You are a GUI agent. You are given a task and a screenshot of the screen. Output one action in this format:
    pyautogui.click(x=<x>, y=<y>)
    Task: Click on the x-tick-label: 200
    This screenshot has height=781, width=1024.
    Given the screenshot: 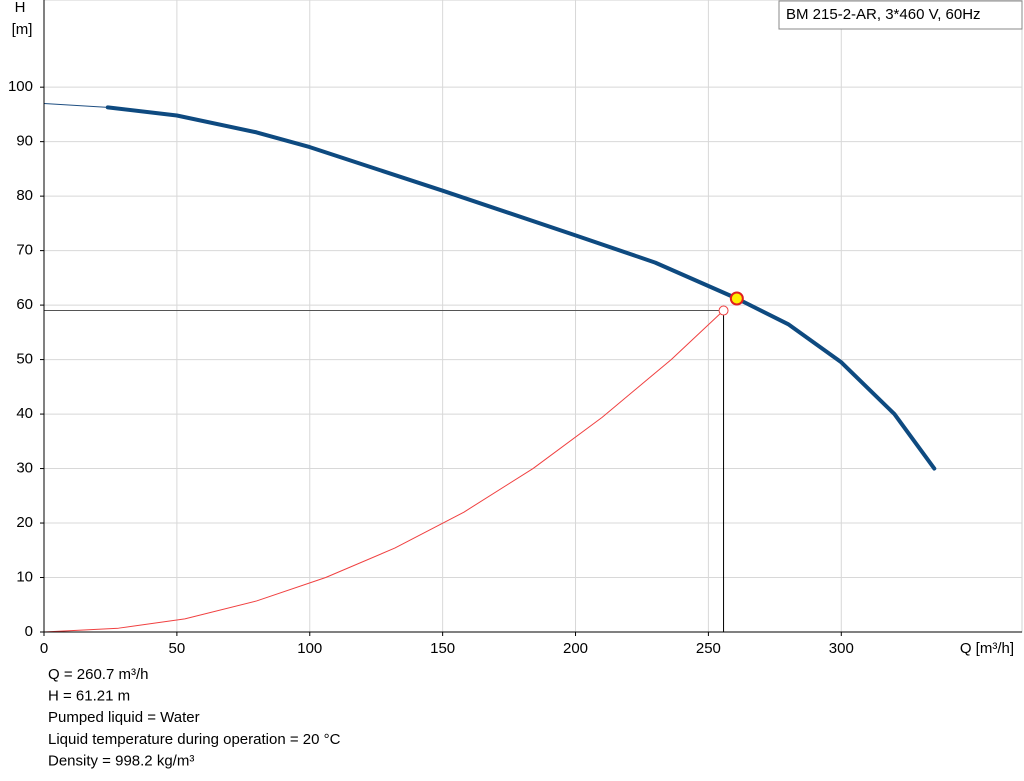 What is the action you would take?
    pyautogui.click(x=575, y=648)
    